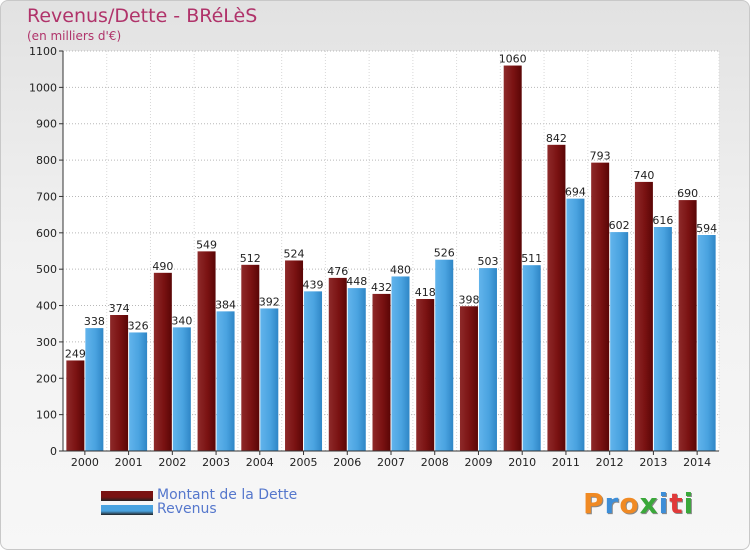 The image size is (750, 550). What do you see at coordinates (225, 304) in the screenshot?
I see `data-label: 384` at bounding box center [225, 304].